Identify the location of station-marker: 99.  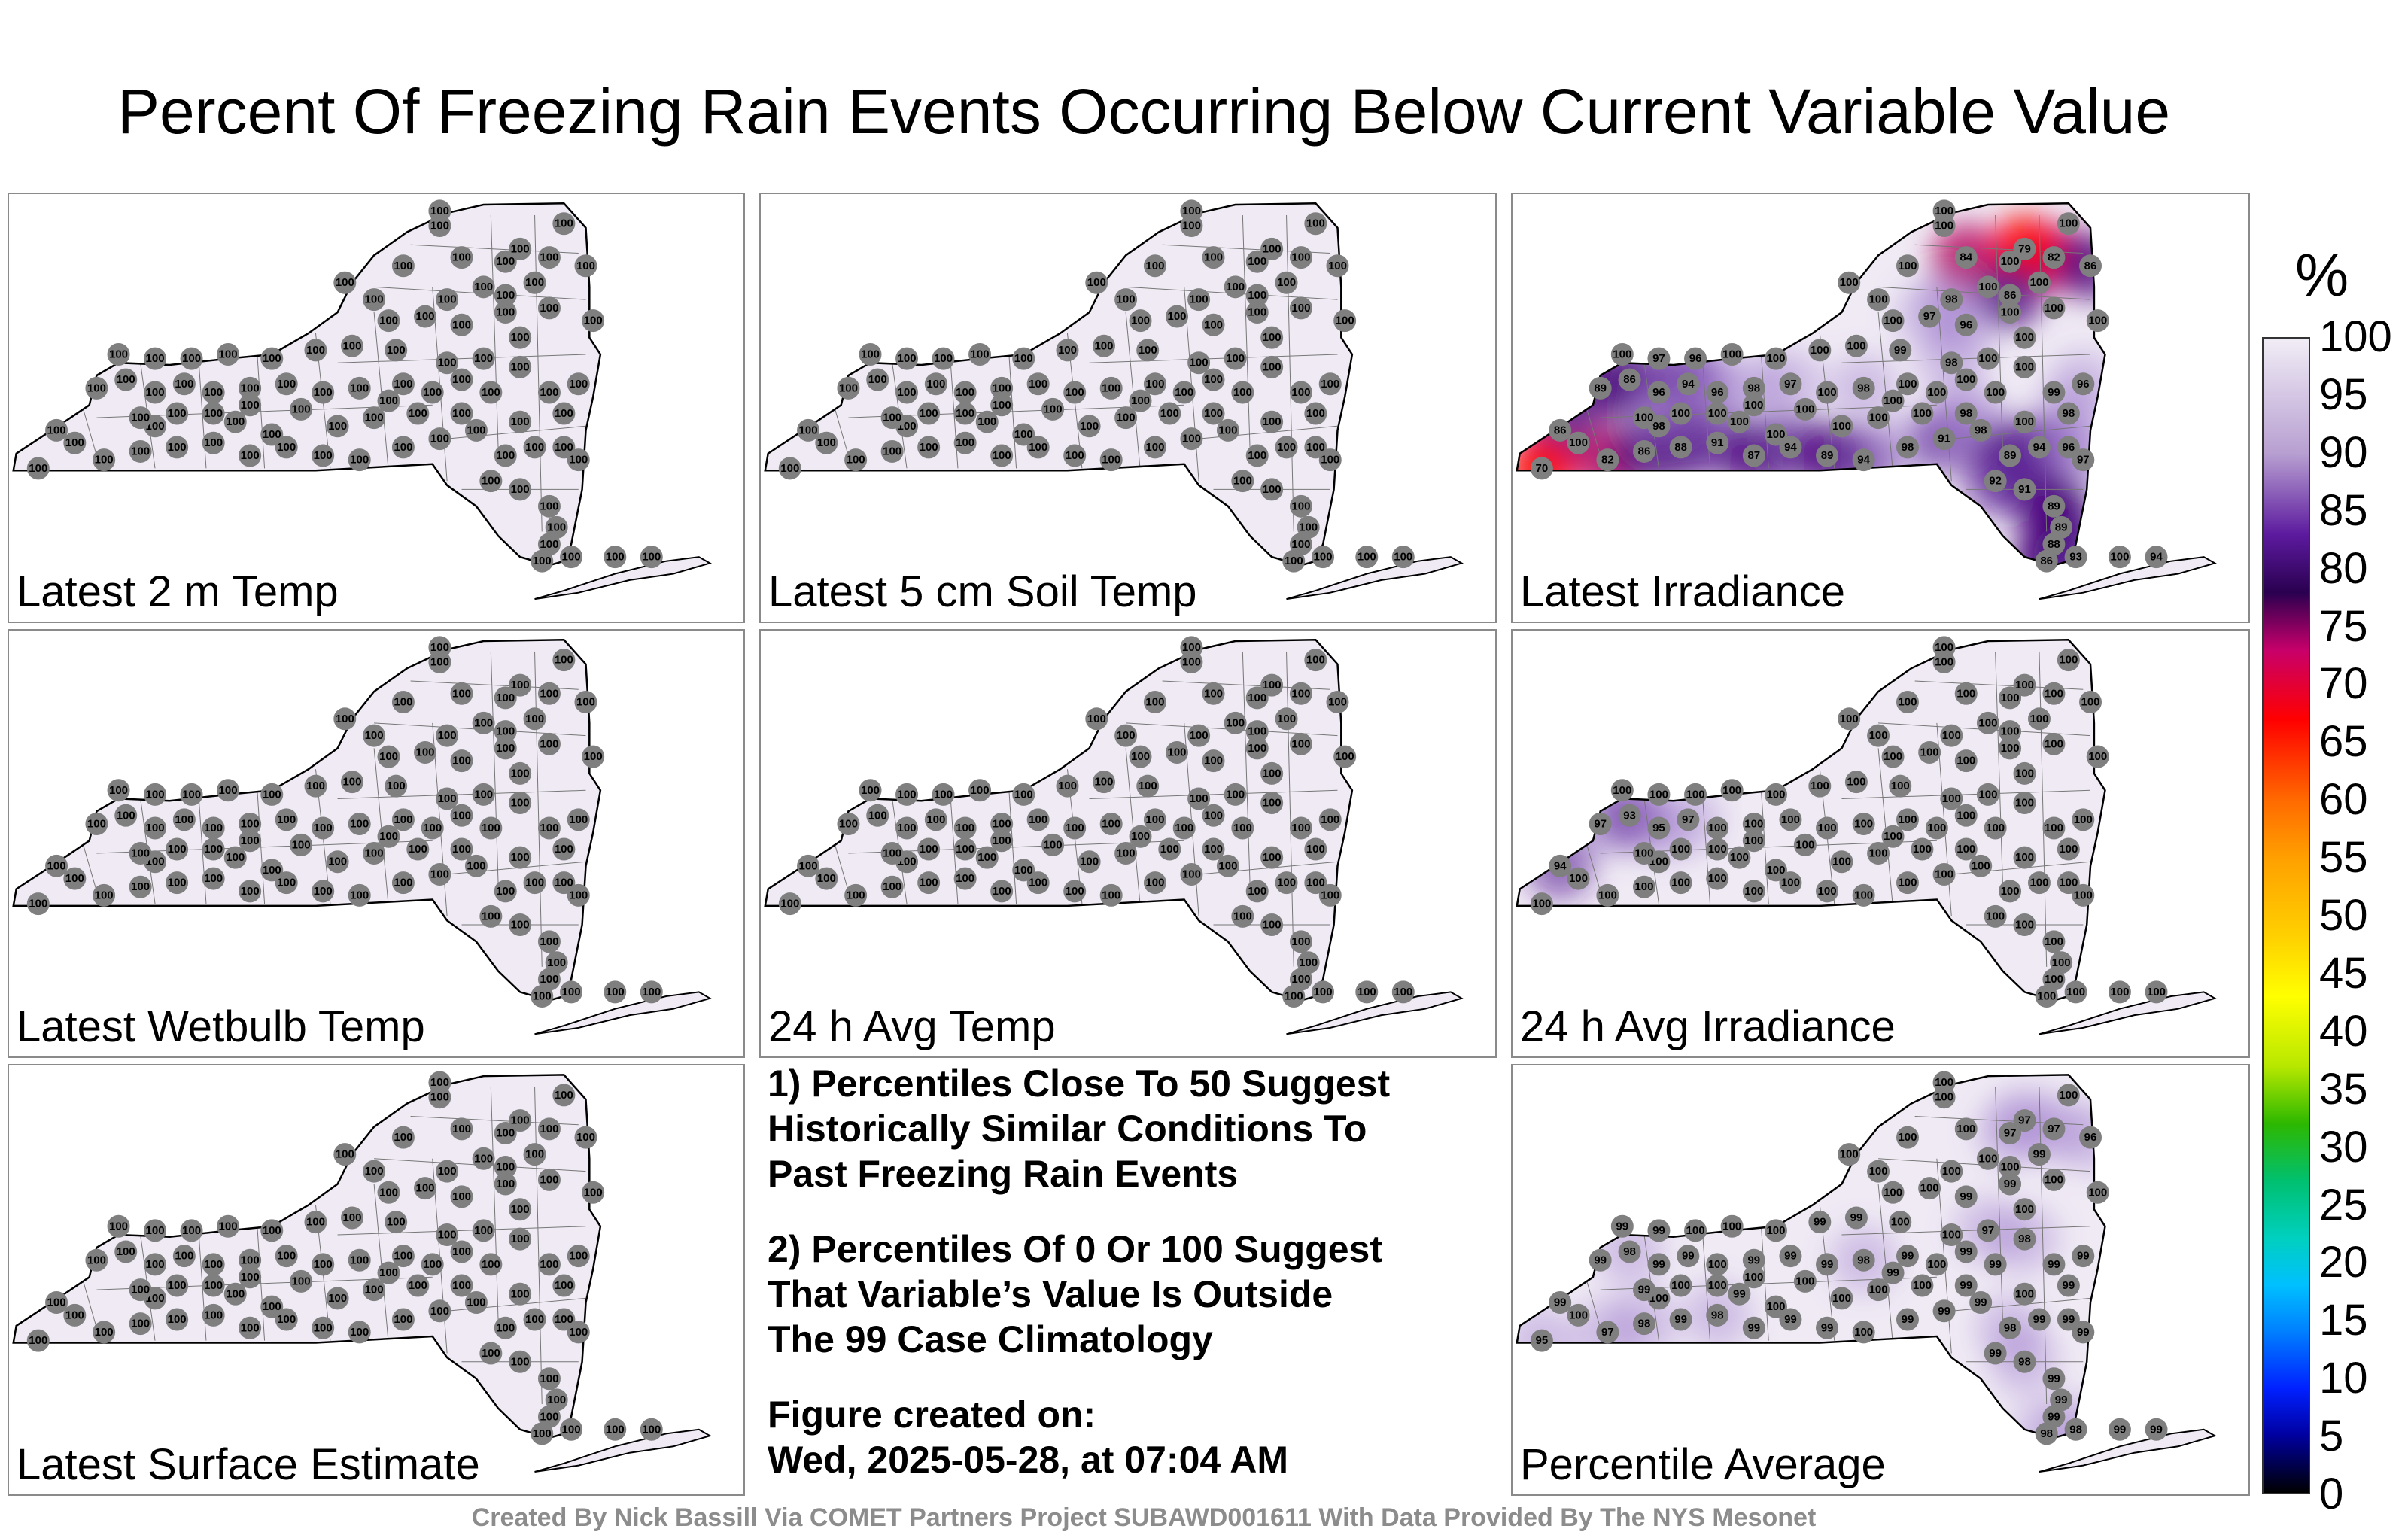
(2119, 1429).